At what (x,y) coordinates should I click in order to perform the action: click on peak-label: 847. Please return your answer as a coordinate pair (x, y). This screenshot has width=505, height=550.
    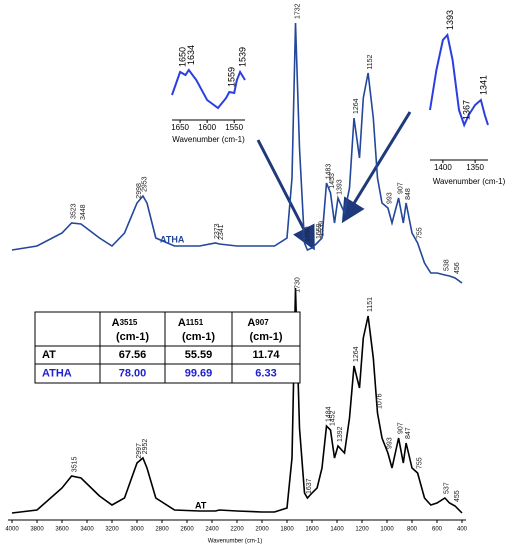
    Looking at the image, I should click on (408, 433).